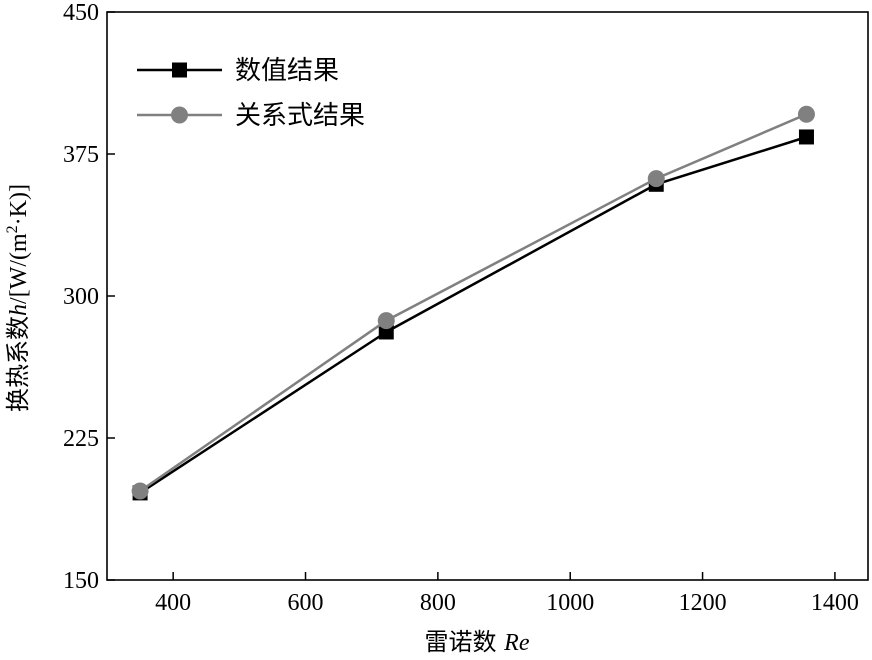 This screenshot has height=660, width=872. What do you see at coordinates (300, 116) in the screenshot?
I see `legend-label: 关系式结果` at bounding box center [300, 116].